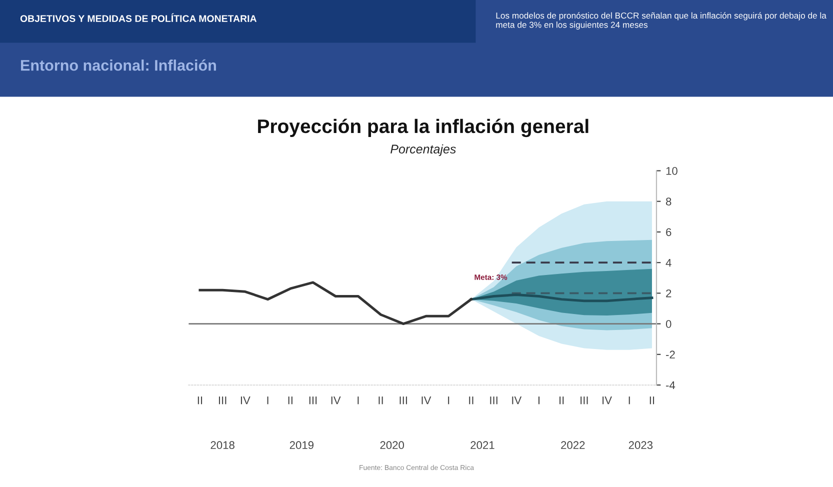  I want to click on text: Los modelos de pronóstico del BCCR señalan que la inflación seguirá por debajo de la meta de 3% en los siguientes 24 meses, so click(661, 21).